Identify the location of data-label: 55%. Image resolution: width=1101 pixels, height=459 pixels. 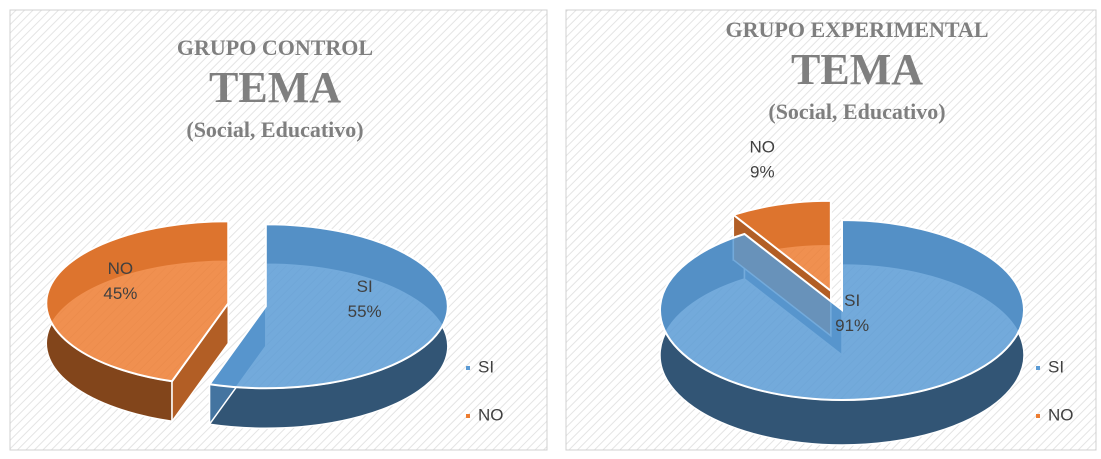
(365, 311).